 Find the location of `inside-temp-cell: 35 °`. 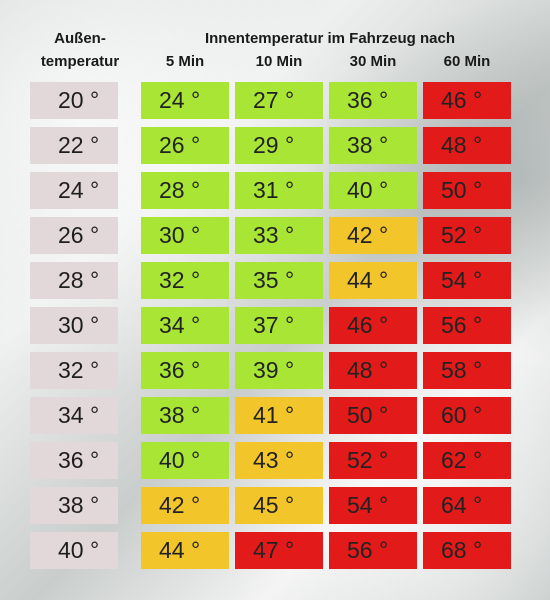

inside-temp-cell: 35 ° is located at coordinates (279, 280).